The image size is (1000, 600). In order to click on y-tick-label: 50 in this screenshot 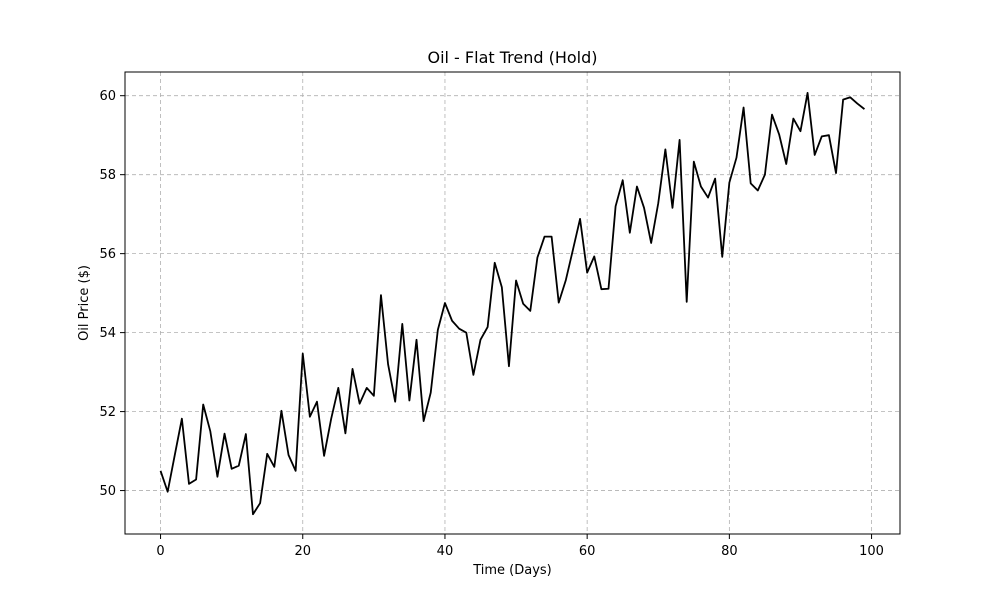, I will do `click(107, 491)`.